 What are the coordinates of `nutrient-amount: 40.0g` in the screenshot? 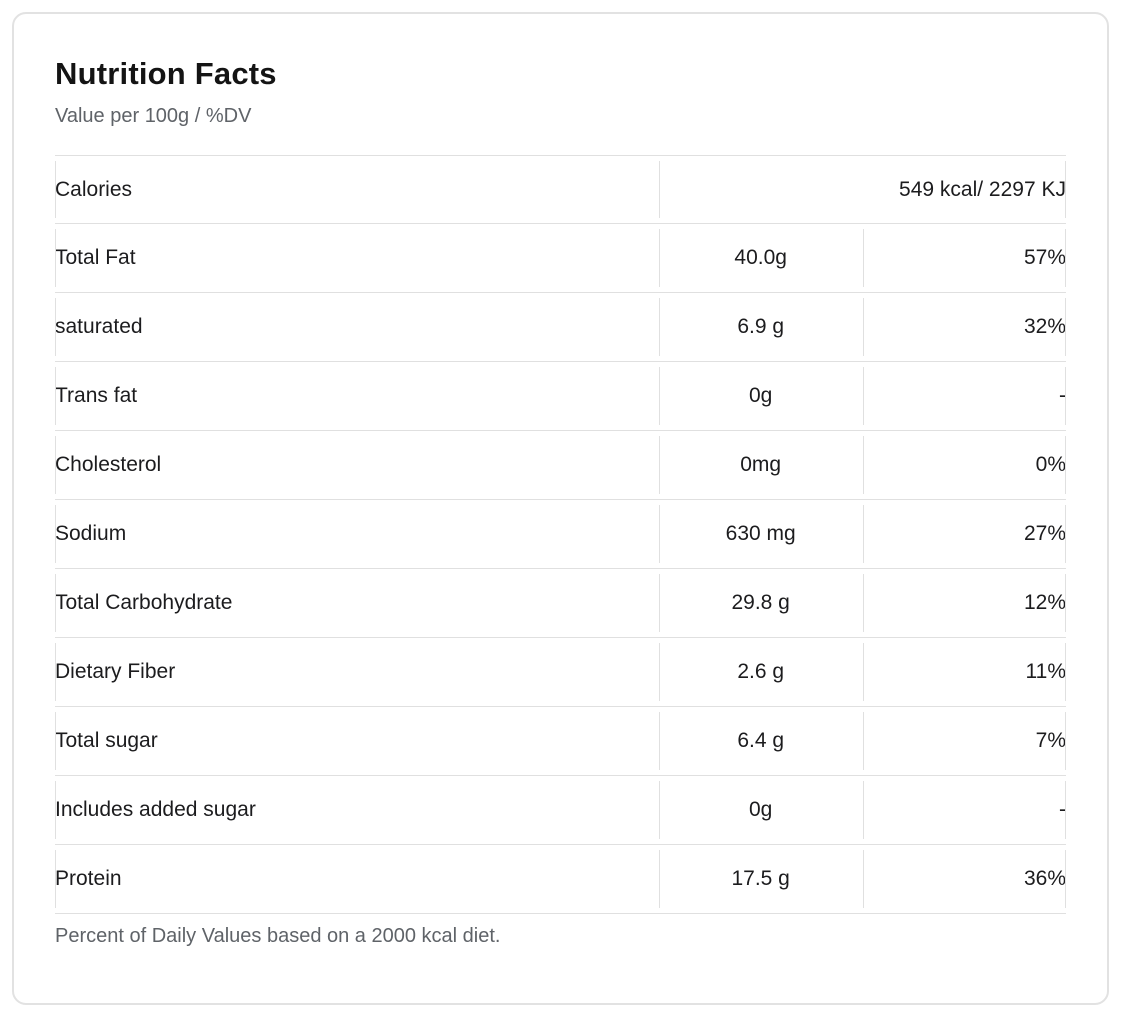 It's located at (760, 258).